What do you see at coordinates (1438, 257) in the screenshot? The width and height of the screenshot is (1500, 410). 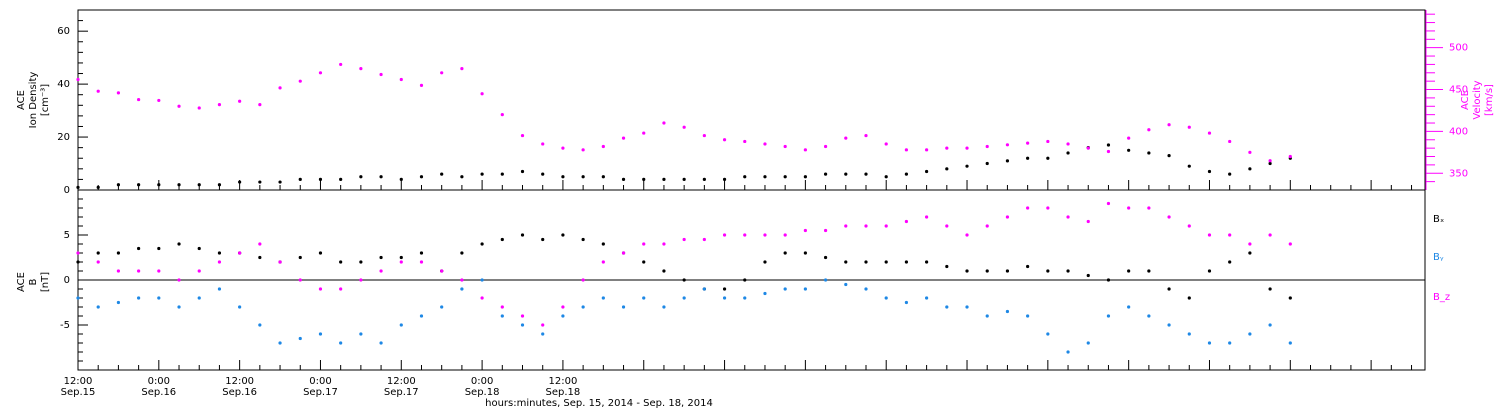 I see `legend-label: Bᵧ` at bounding box center [1438, 257].